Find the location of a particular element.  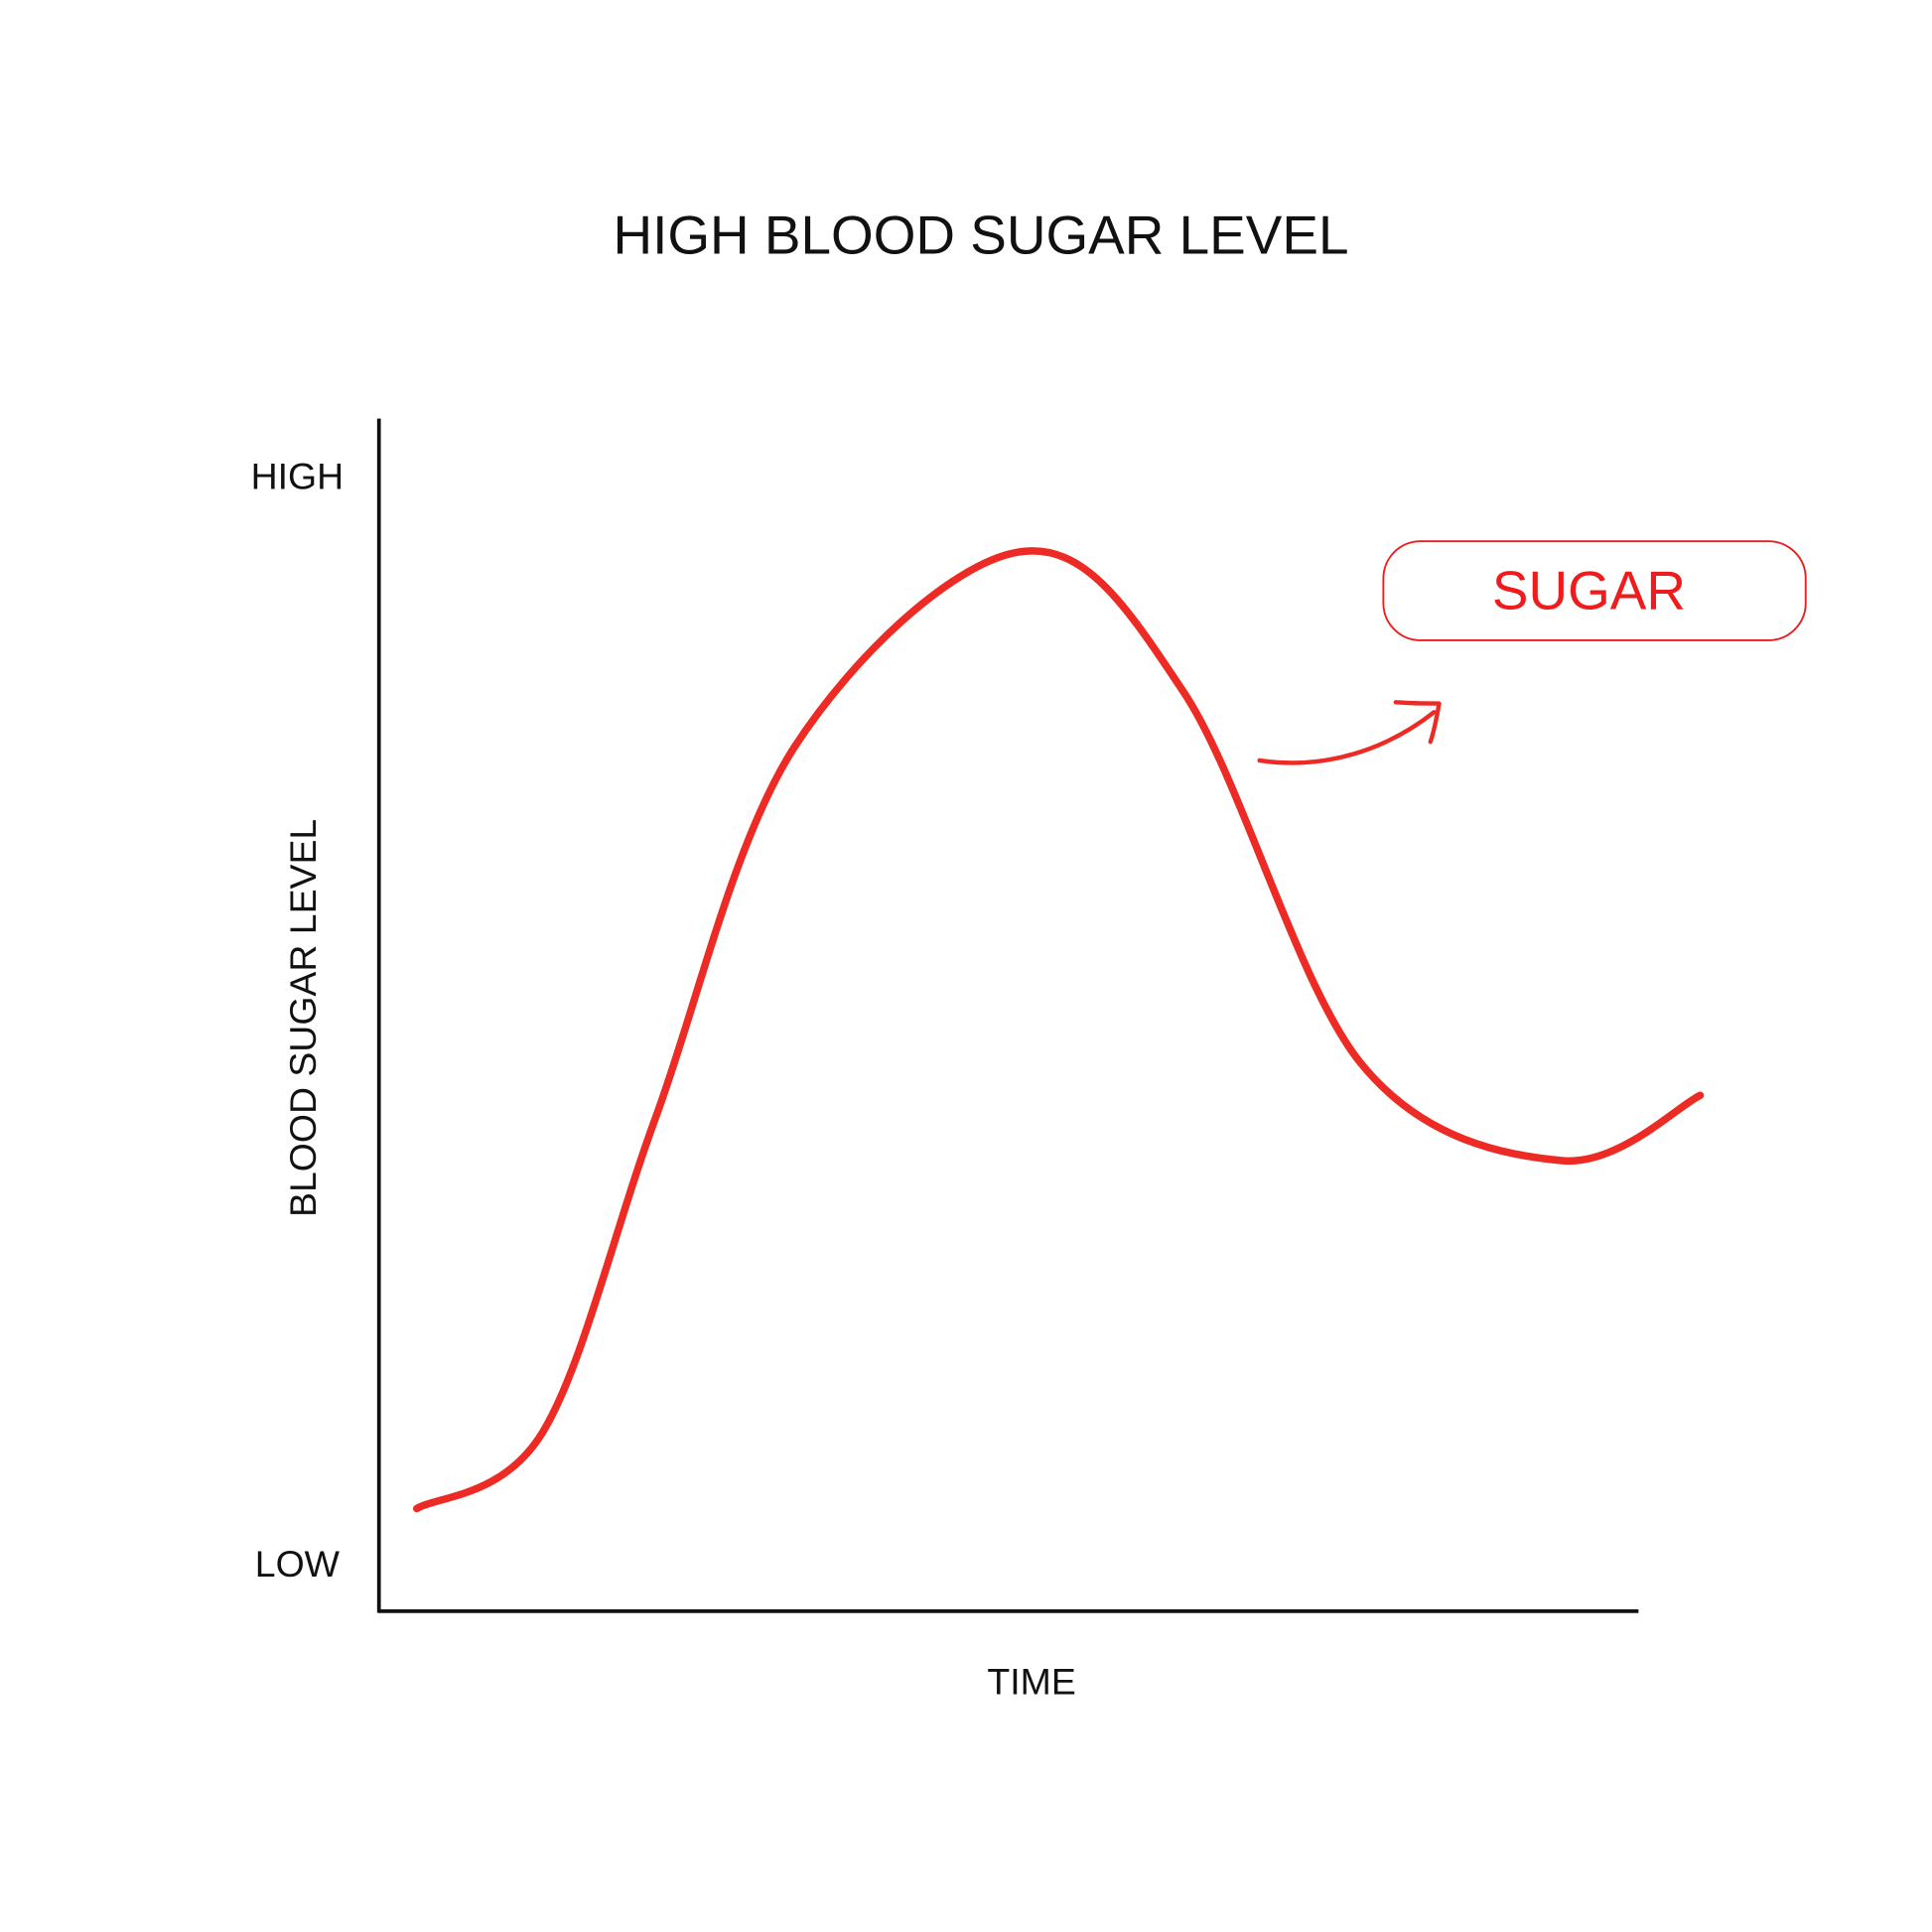

y-tick-high: HIGH is located at coordinates (298, 476).